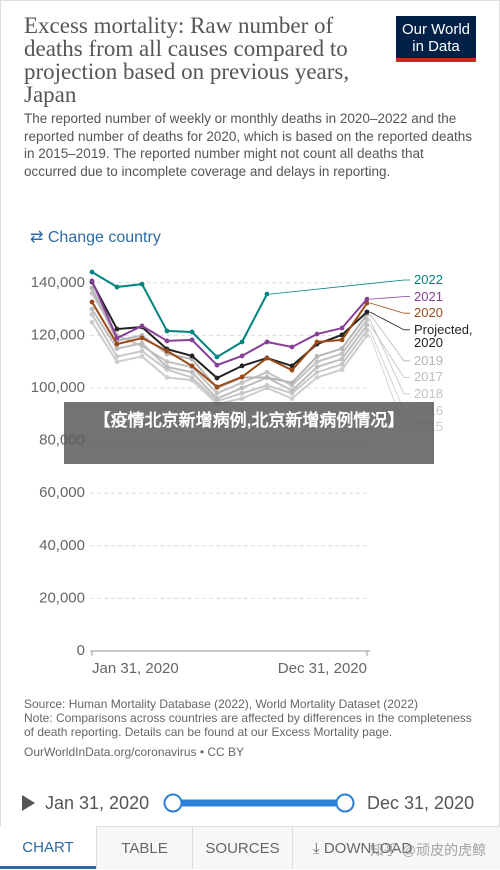 The height and width of the screenshot is (870, 500). I want to click on tab: ⤓ DOWNLOAD, so click(396, 847).